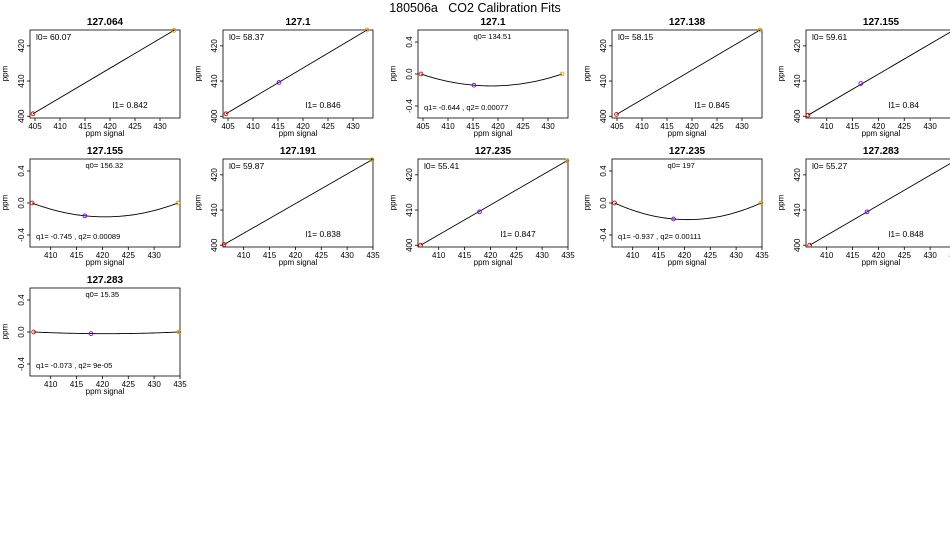  What do you see at coordinates (830, 166) in the screenshot?
I see `intercept-annotation: l0= 55.27` at bounding box center [830, 166].